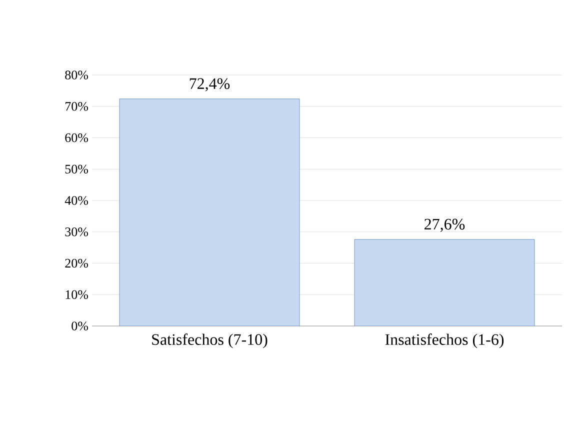  I want to click on y-tick-label: 70%, so click(77, 106).